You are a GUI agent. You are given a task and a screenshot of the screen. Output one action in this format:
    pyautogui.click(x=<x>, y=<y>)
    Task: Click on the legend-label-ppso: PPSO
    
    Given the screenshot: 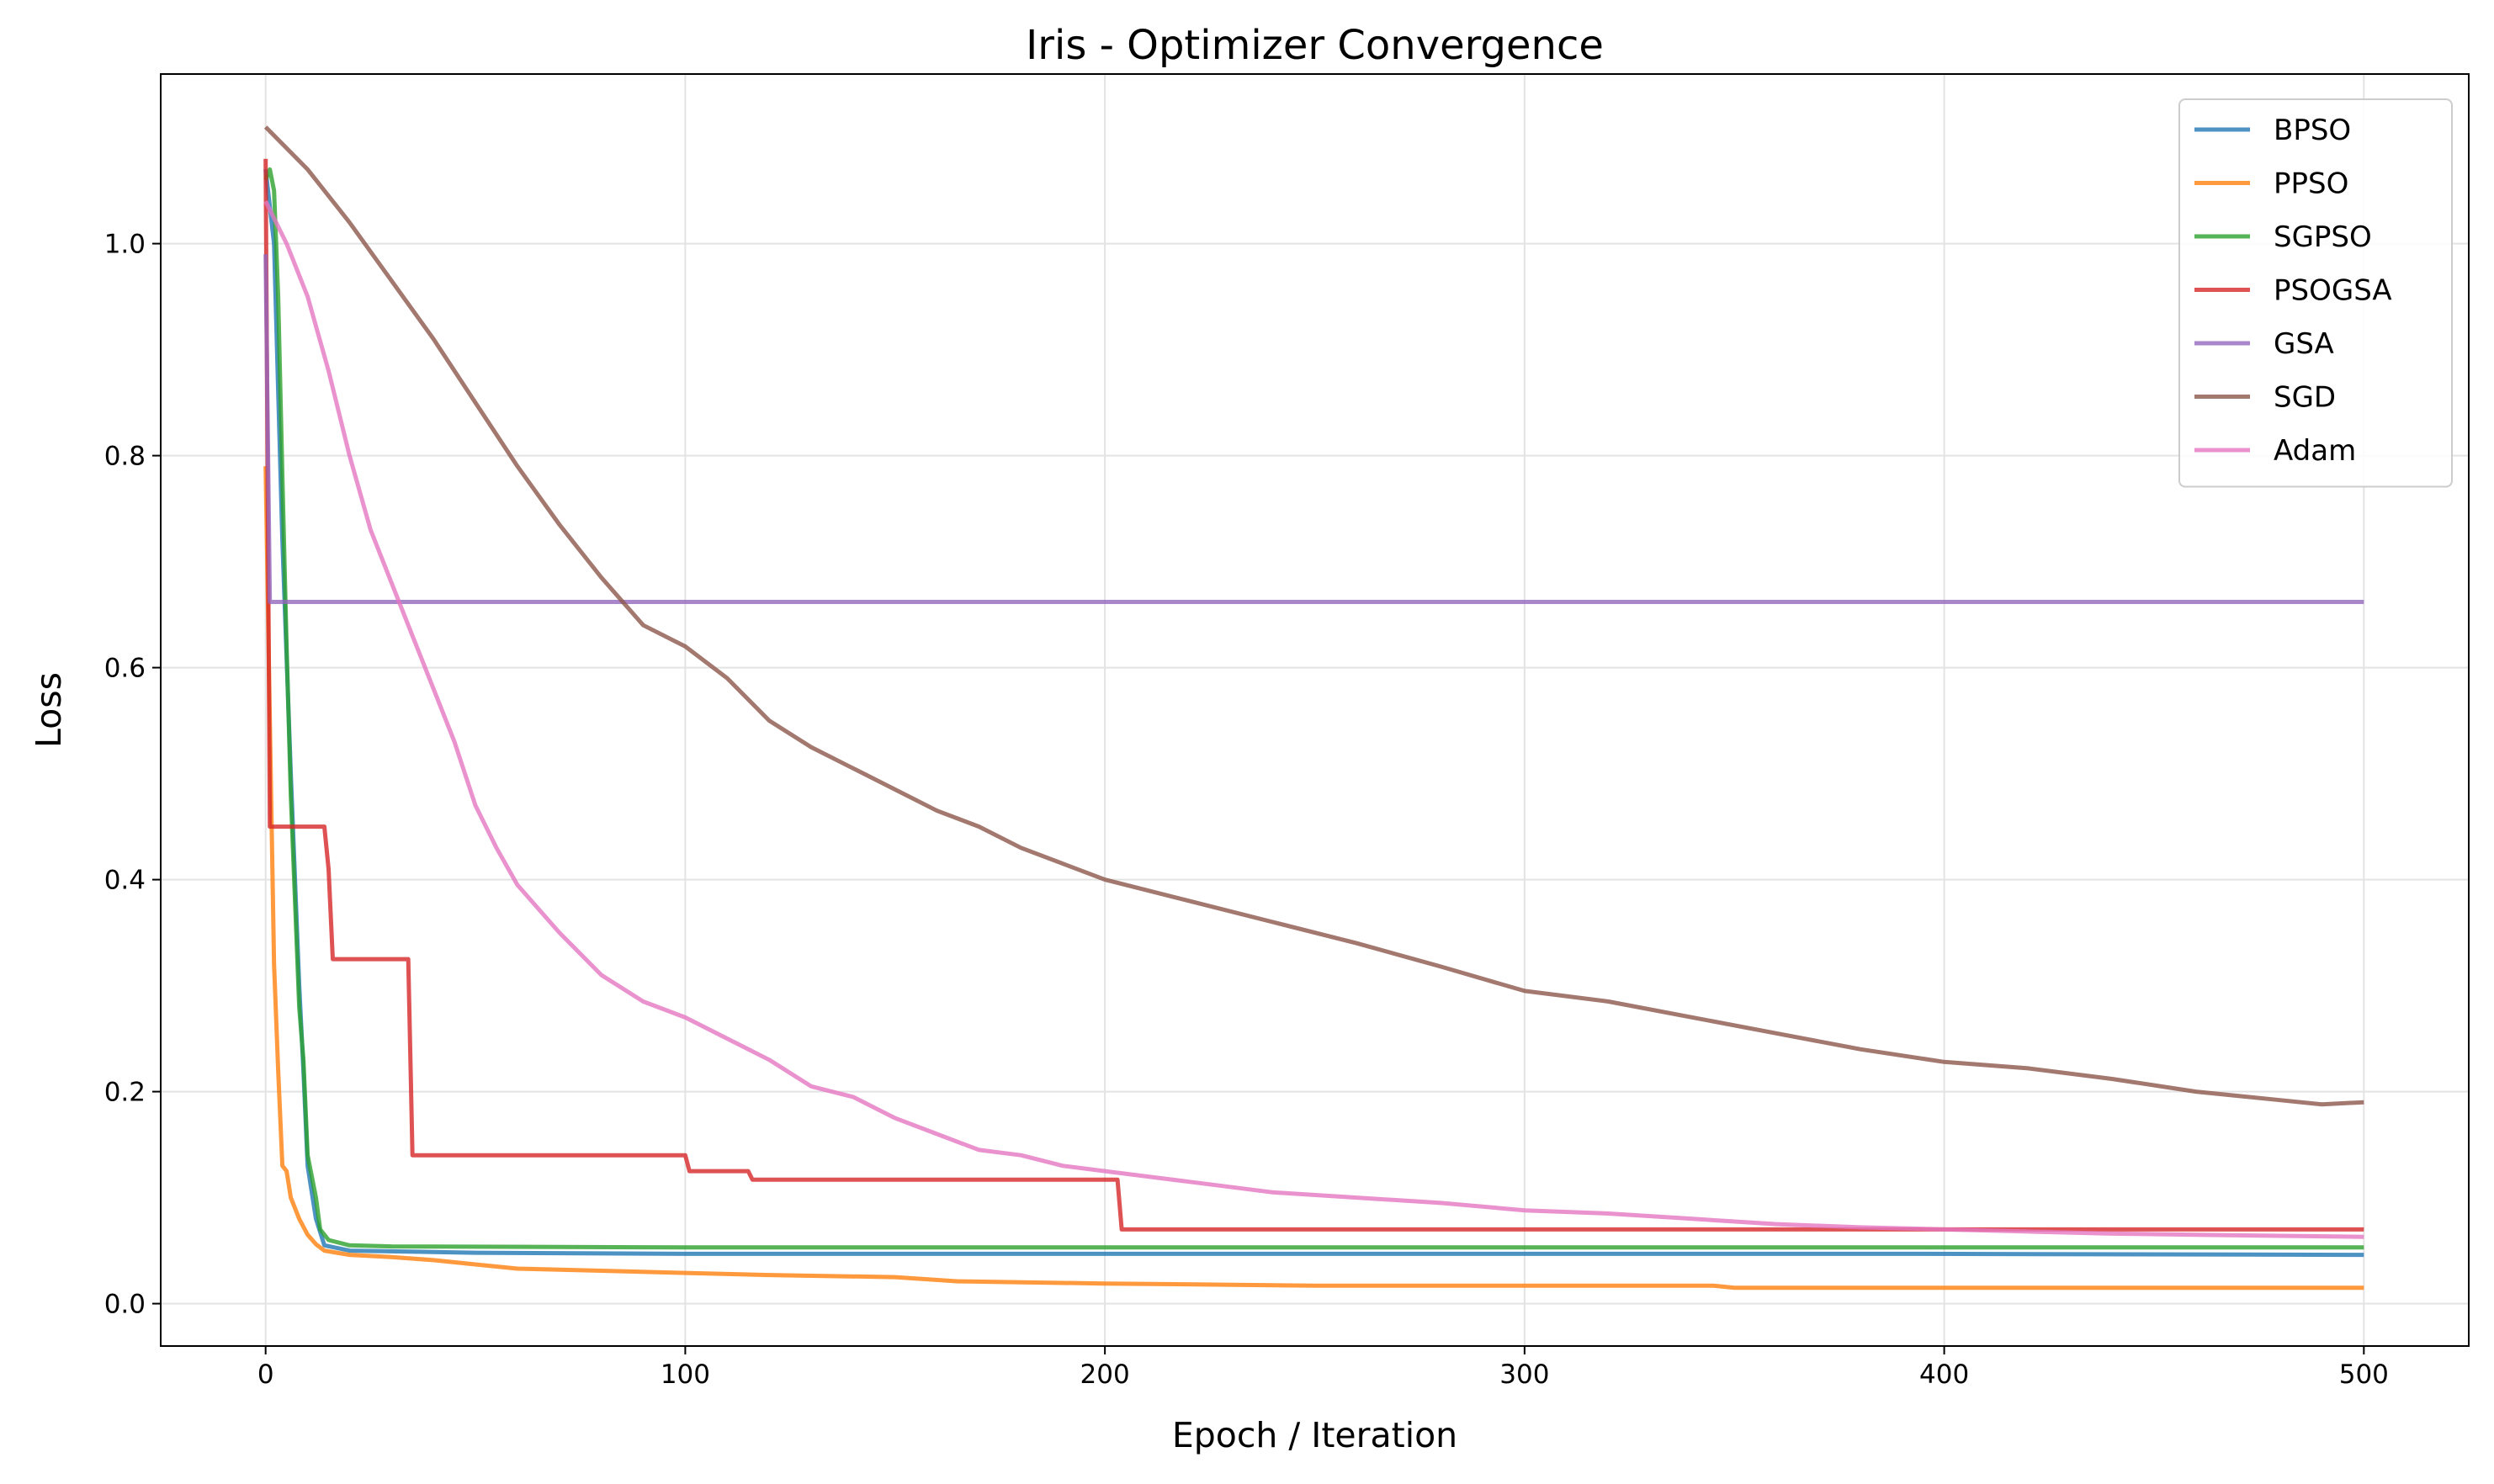 What is the action you would take?
    pyautogui.click(x=2311, y=184)
    